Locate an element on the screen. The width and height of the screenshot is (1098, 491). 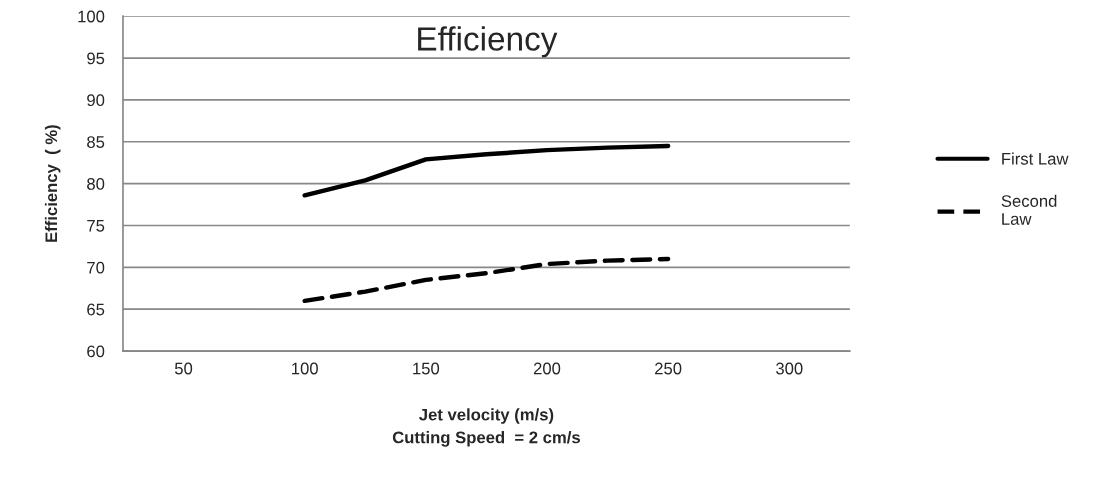
x-tick-label: 300 is located at coordinates (789, 368).